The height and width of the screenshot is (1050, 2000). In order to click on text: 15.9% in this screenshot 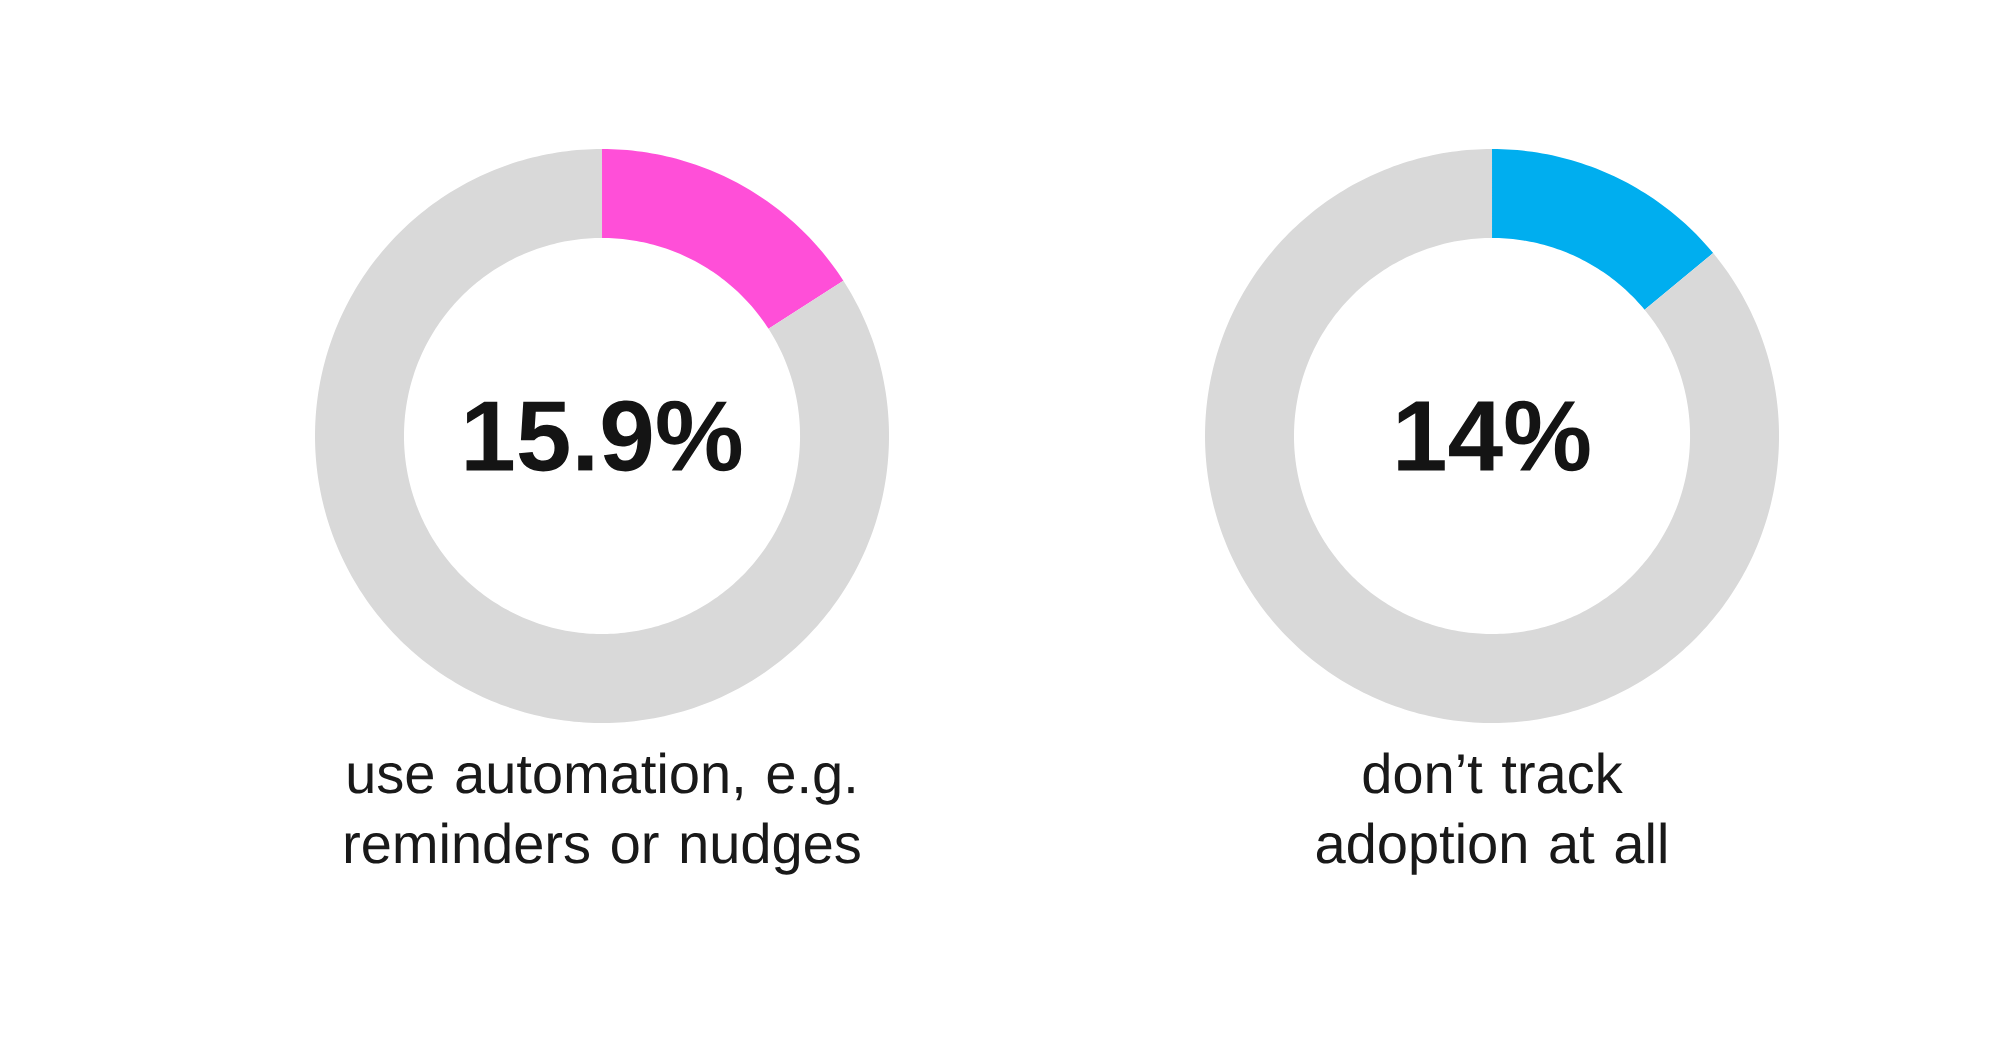, I will do `click(604, 436)`.